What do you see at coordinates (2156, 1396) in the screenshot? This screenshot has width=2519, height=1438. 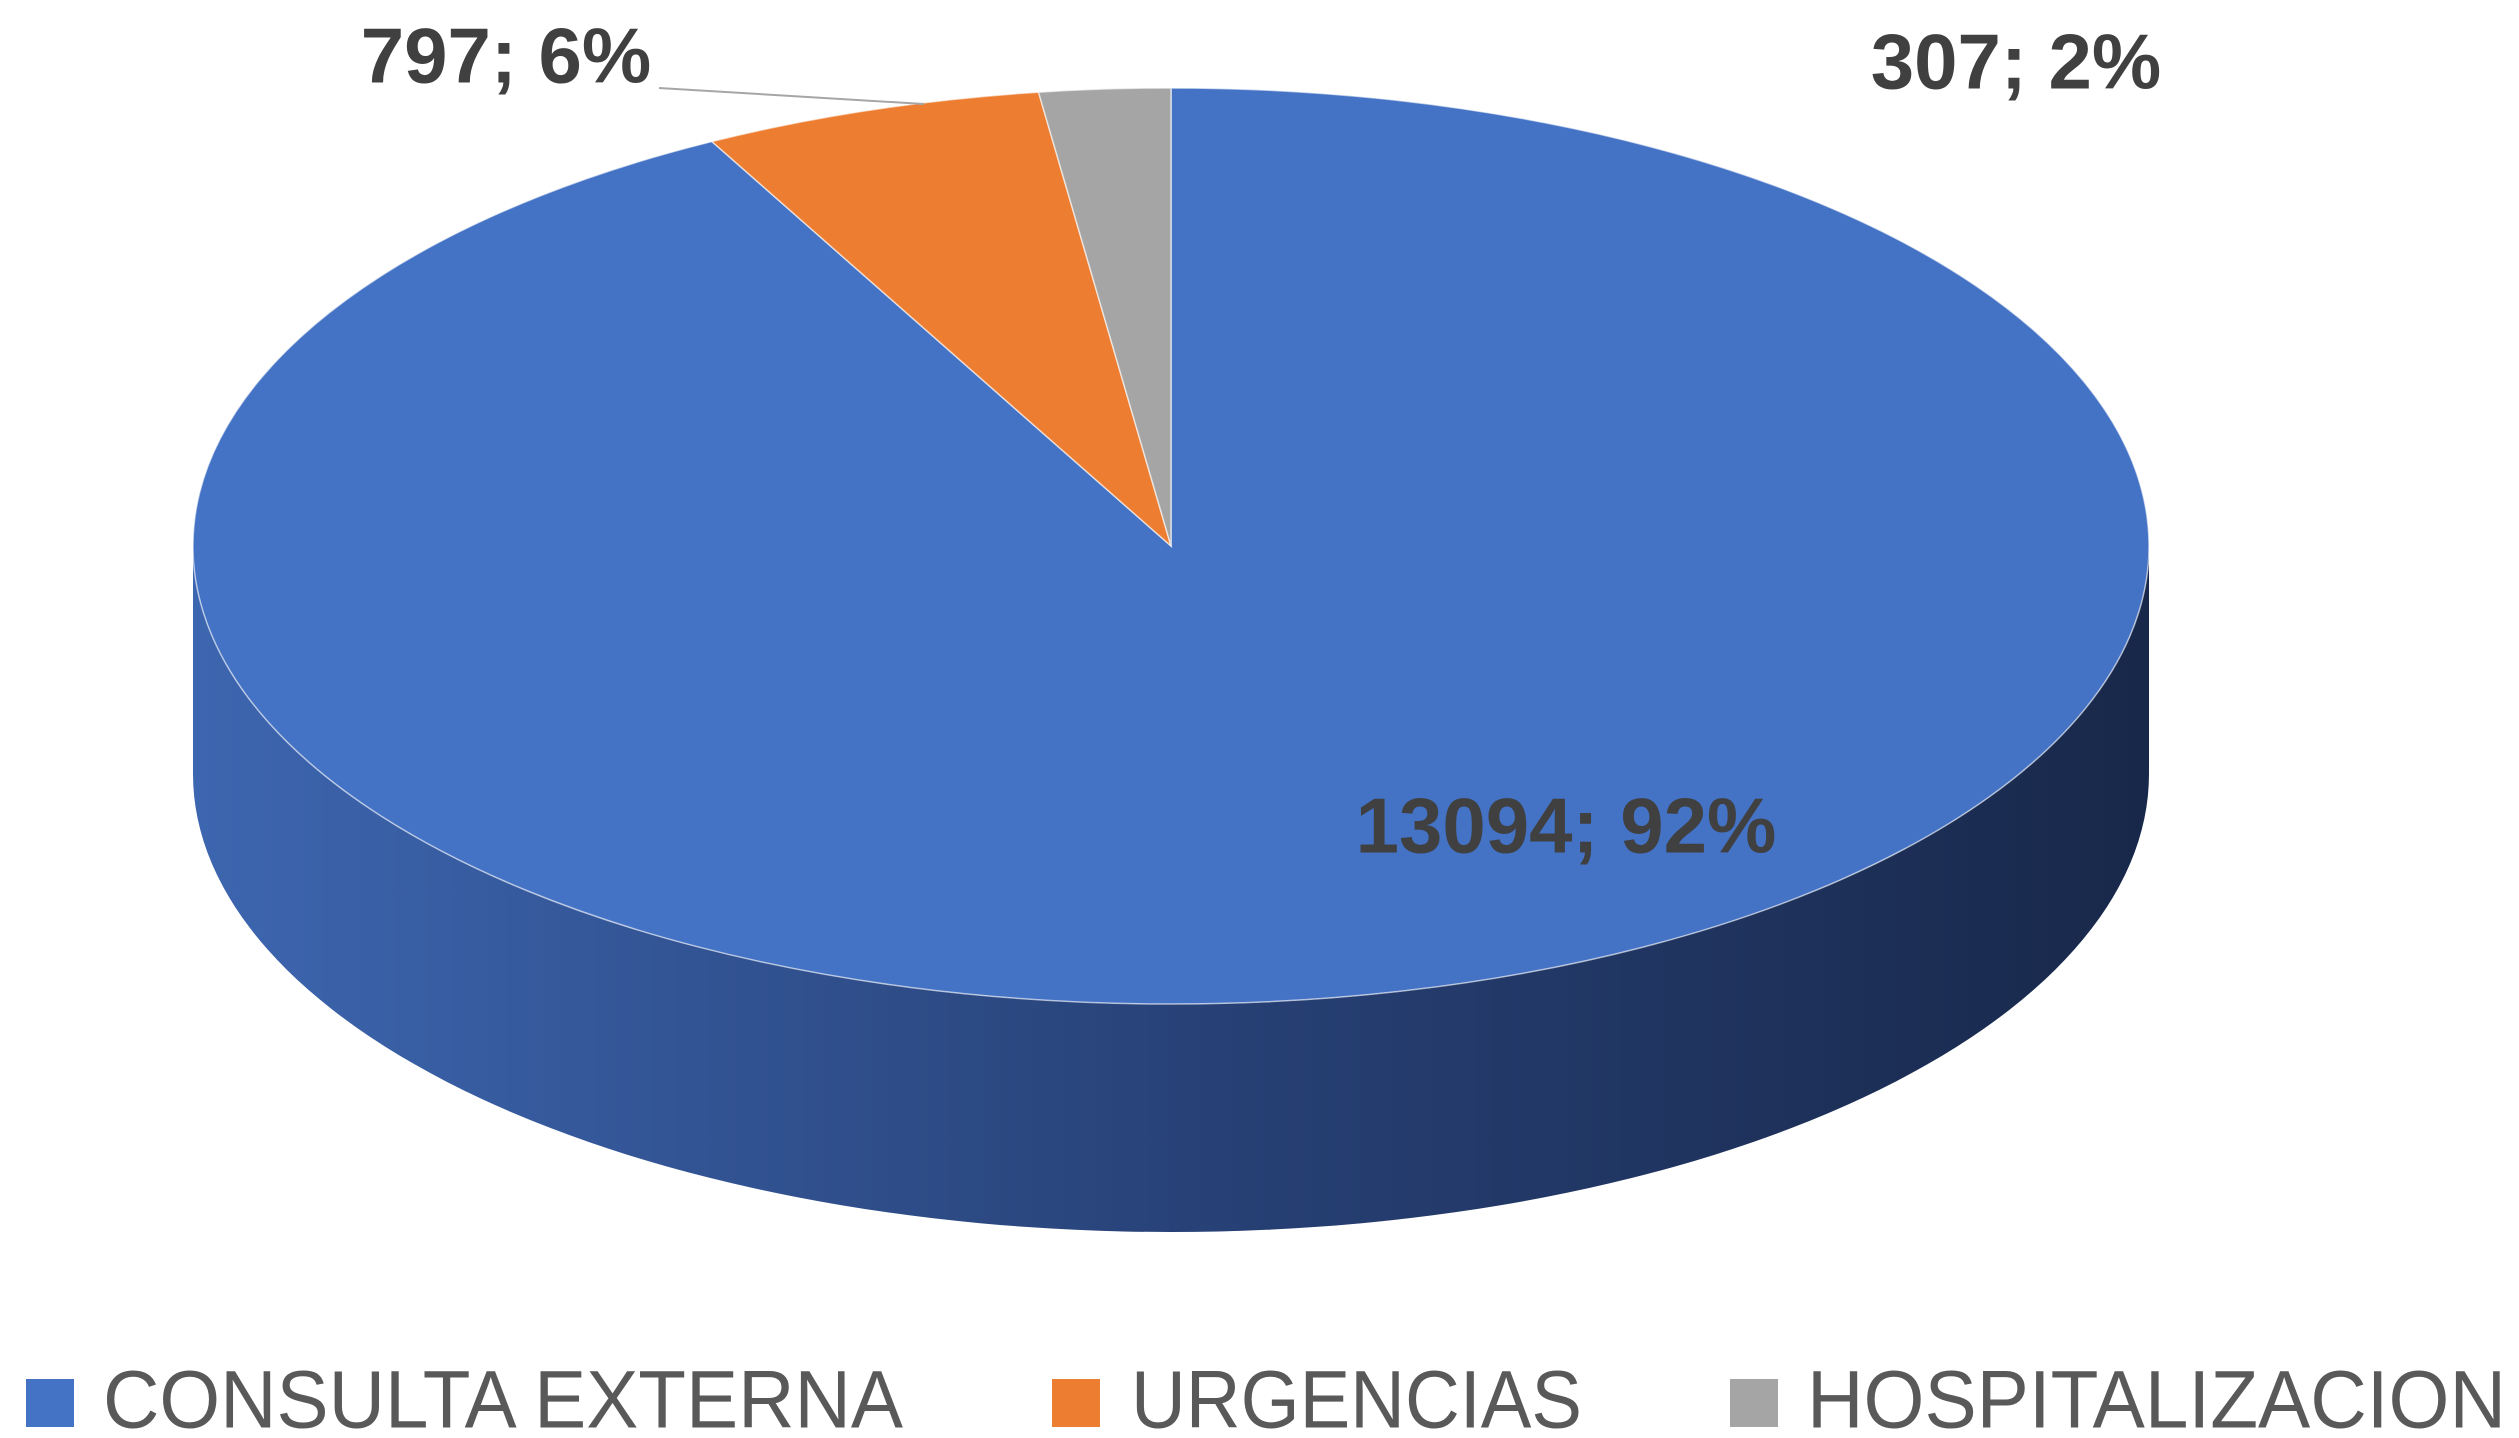 I see `legend-label: HOSPITALIZACION` at bounding box center [2156, 1396].